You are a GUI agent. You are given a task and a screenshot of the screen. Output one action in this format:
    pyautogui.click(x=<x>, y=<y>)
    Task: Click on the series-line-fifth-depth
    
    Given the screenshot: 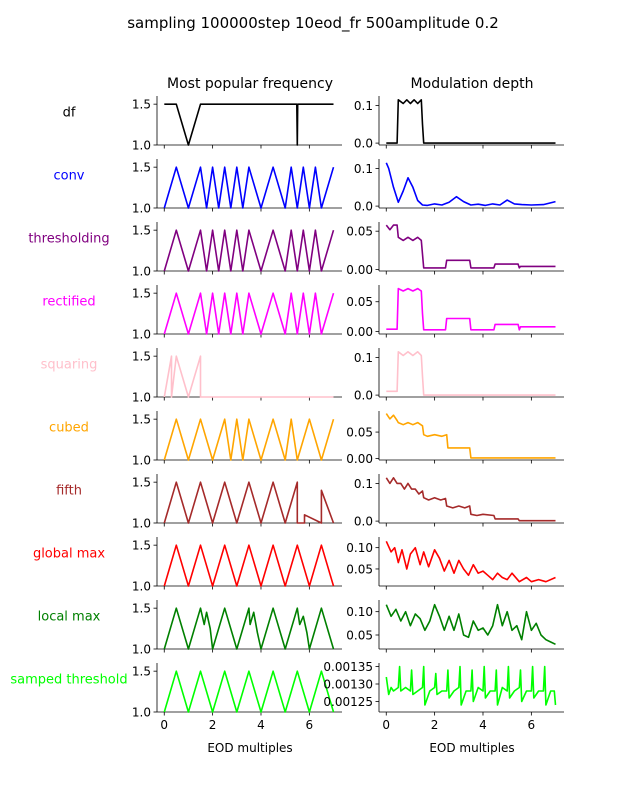 What is the action you would take?
    pyautogui.click(x=470, y=499)
    